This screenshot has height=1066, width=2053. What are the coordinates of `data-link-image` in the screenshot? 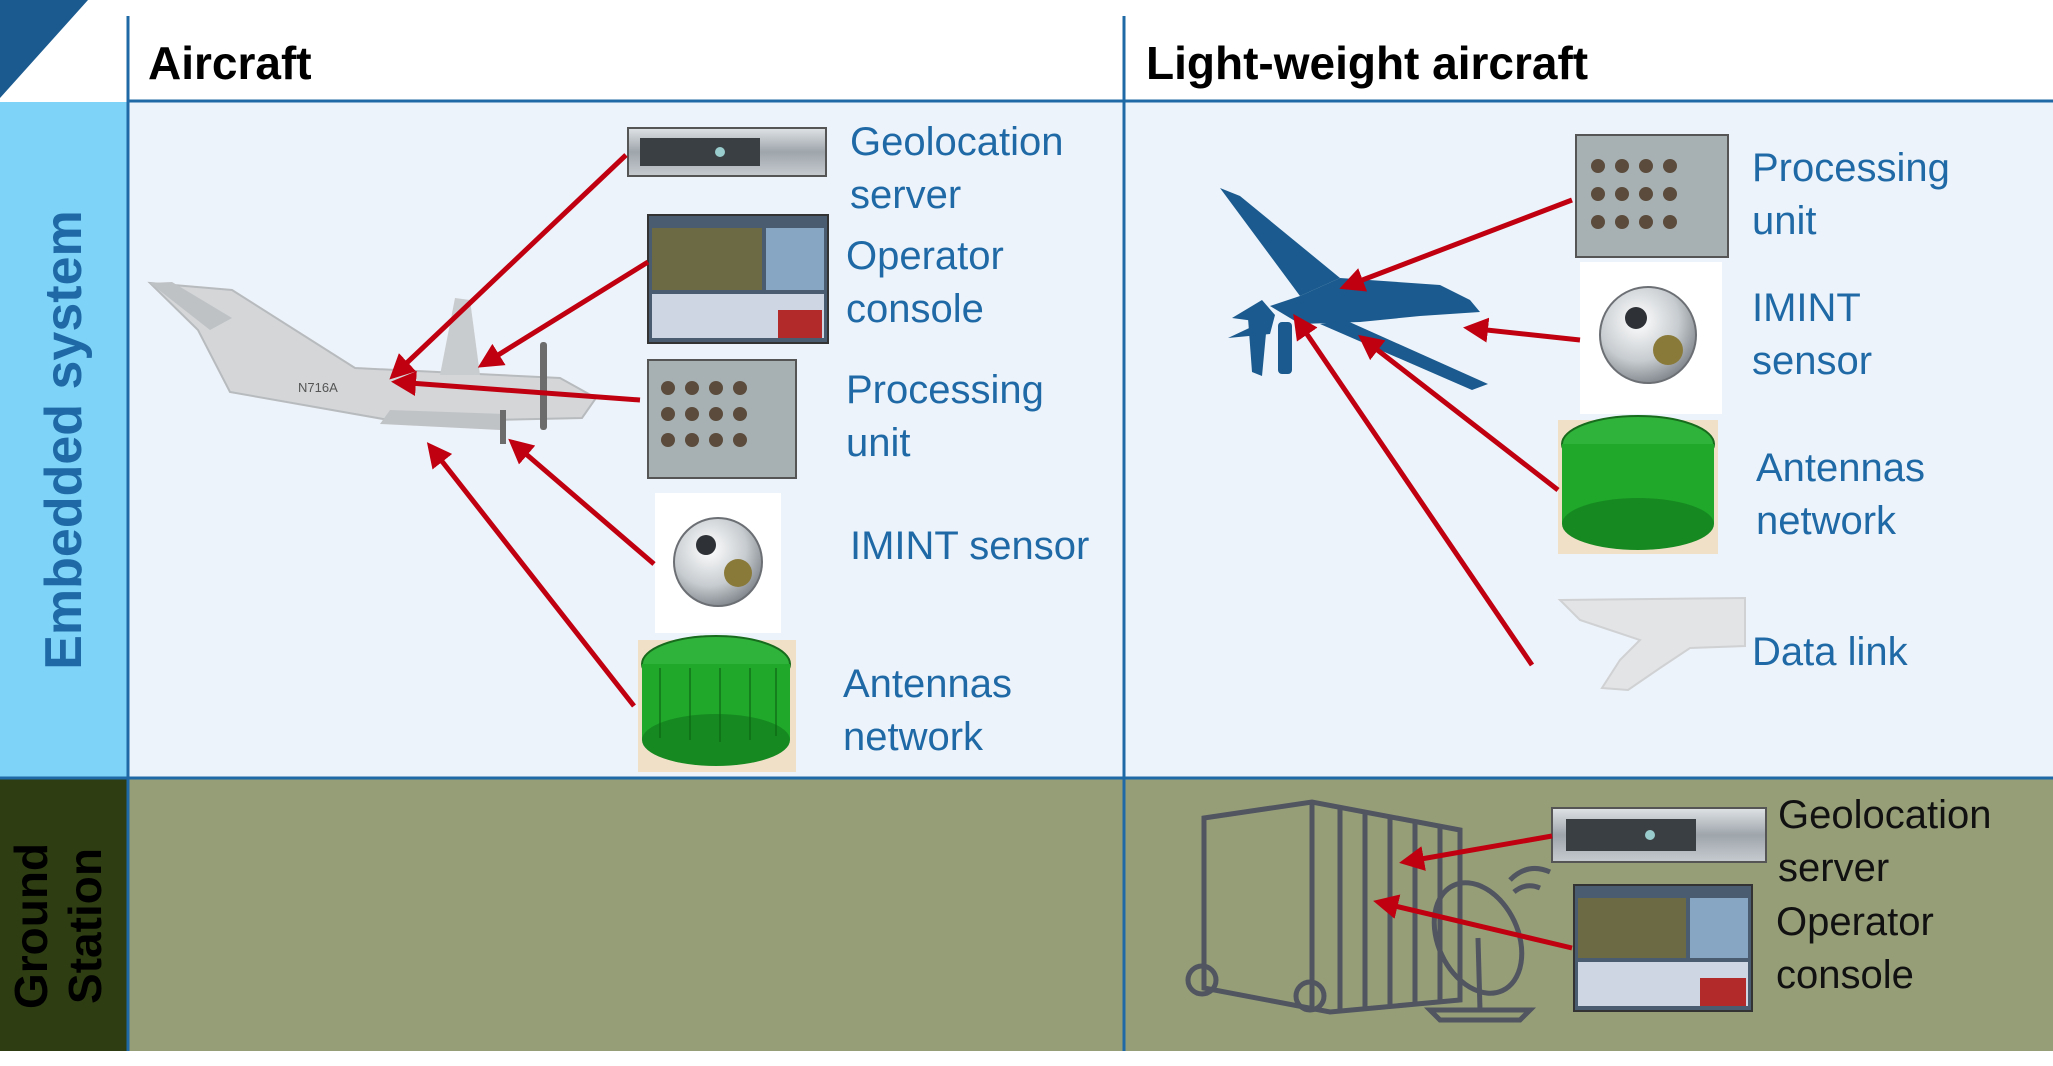 It's located at (1651, 644).